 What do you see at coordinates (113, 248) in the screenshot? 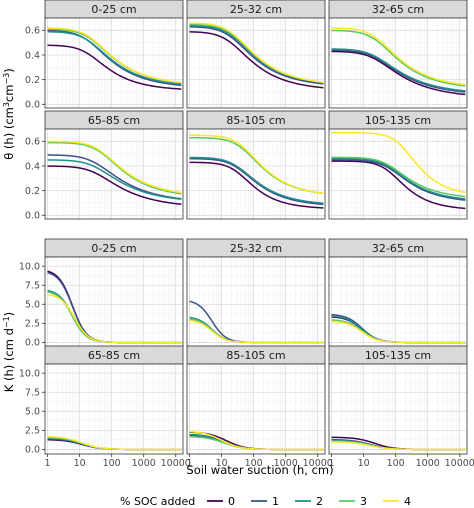
I see `facet-title: 0-25 cm` at bounding box center [113, 248].